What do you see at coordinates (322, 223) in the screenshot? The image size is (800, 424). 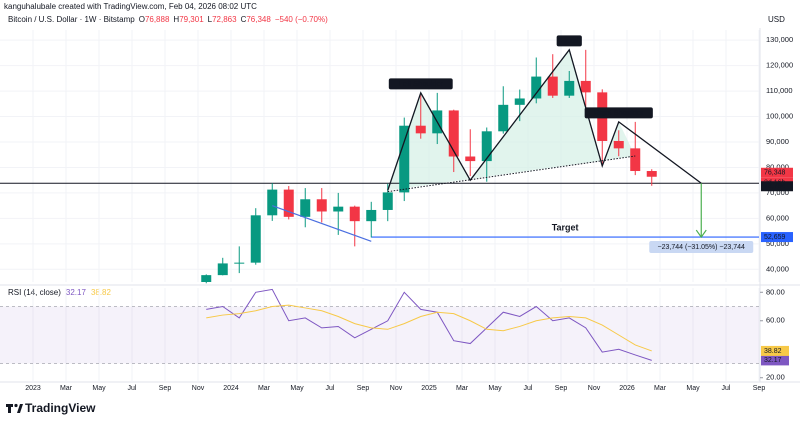 I see `downtrend-line` at bounding box center [322, 223].